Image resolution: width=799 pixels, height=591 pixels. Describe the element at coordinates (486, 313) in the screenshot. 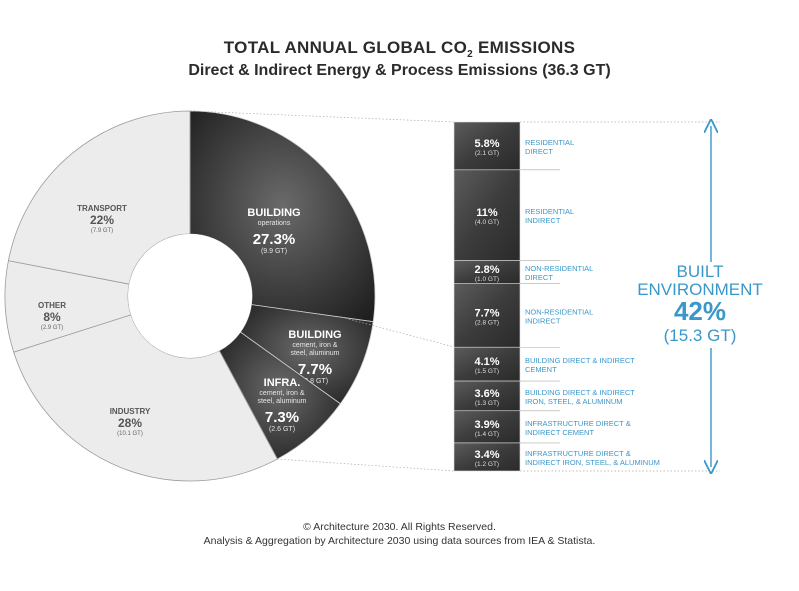

I see `breakdown-pct-segment-4: 7.7%` at that location.